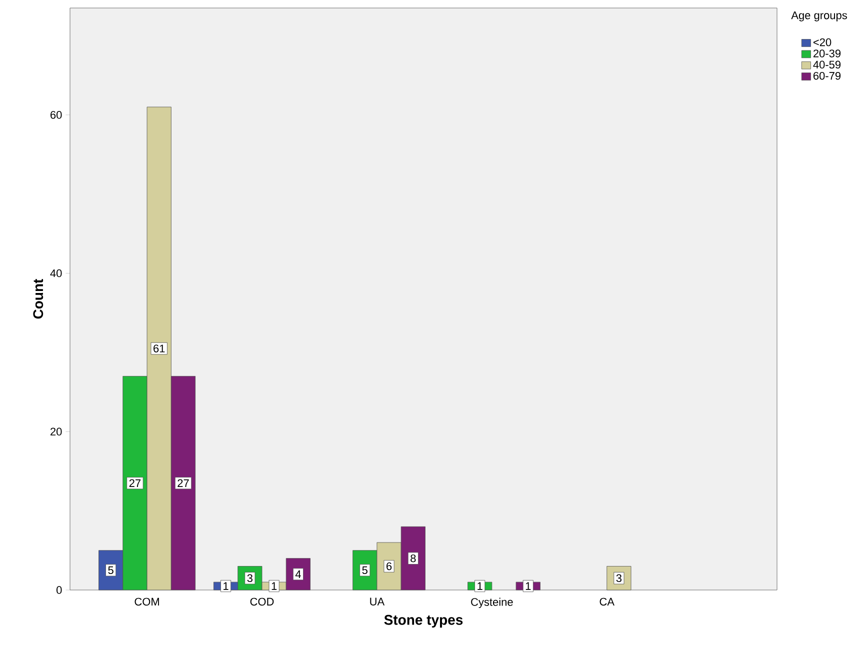 The height and width of the screenshot is (657, 850). Describe the element at coordinates (159, 348) in the screenshot. I see `data-label: 61` at that location.